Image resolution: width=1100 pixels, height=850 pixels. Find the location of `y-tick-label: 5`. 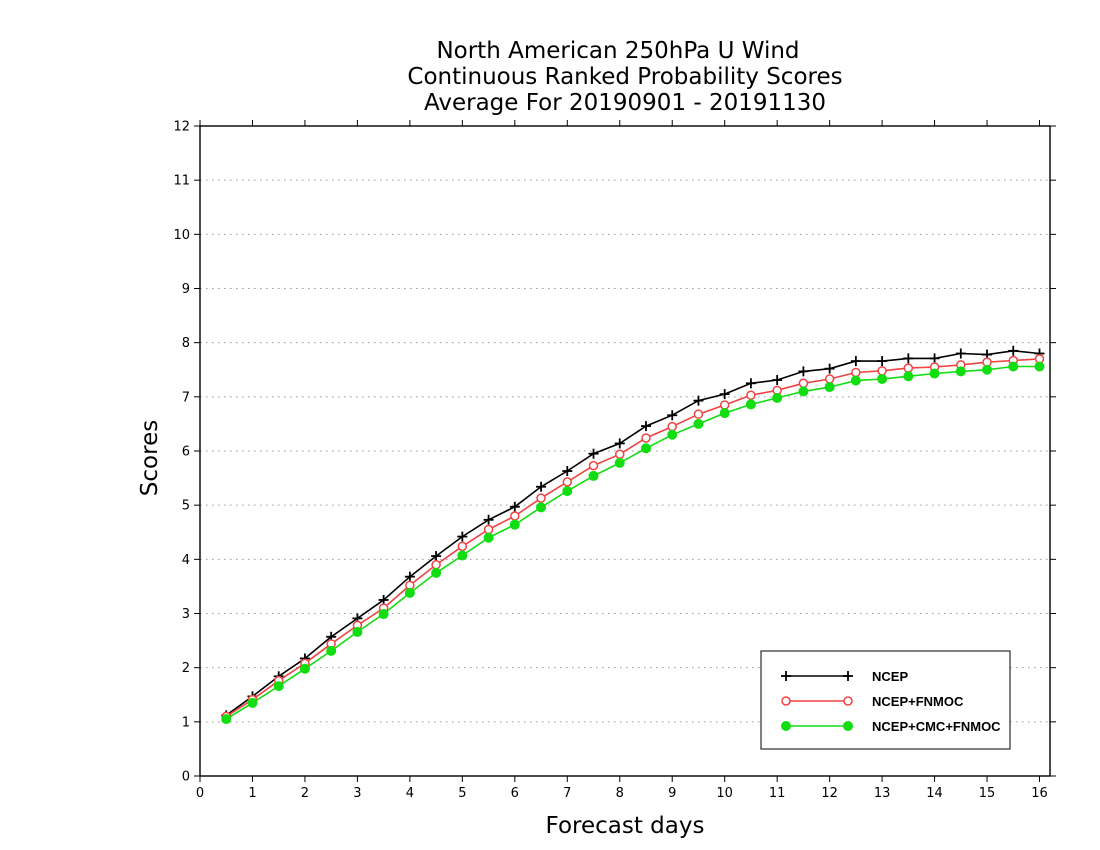

y-tick-label: 5 is located at coordinates (186, 506).